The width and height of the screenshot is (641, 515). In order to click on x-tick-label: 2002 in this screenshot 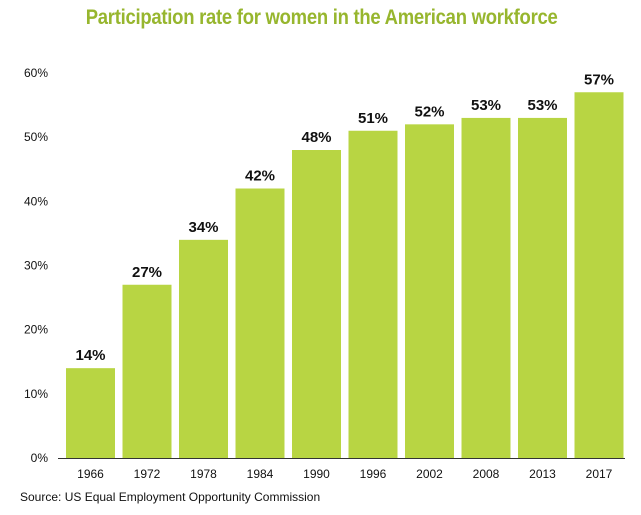, I will do `click(429, 474)`.